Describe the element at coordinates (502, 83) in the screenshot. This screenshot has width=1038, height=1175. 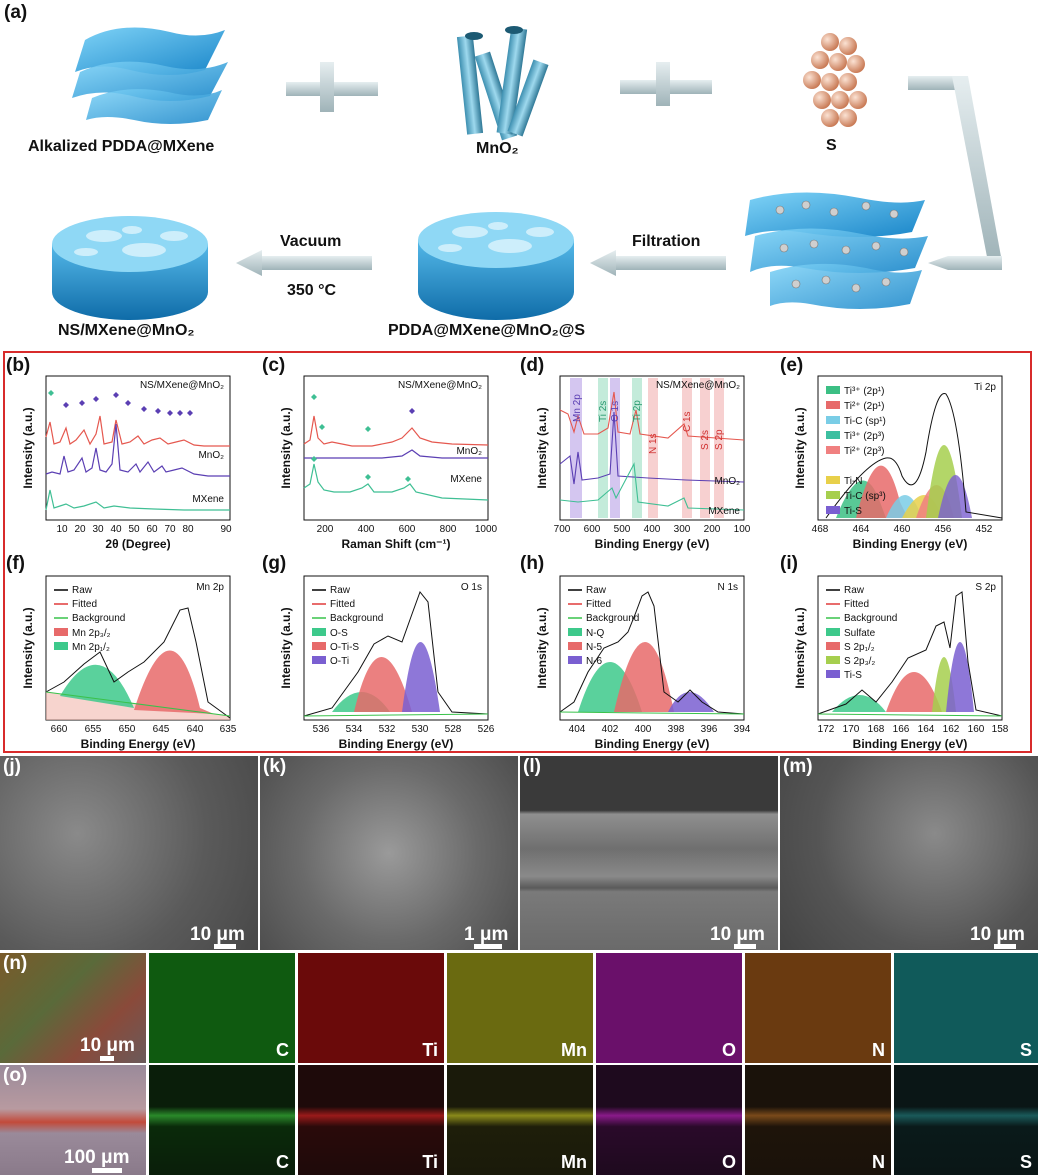
I see `mno2-tubes-illustration` at that location.